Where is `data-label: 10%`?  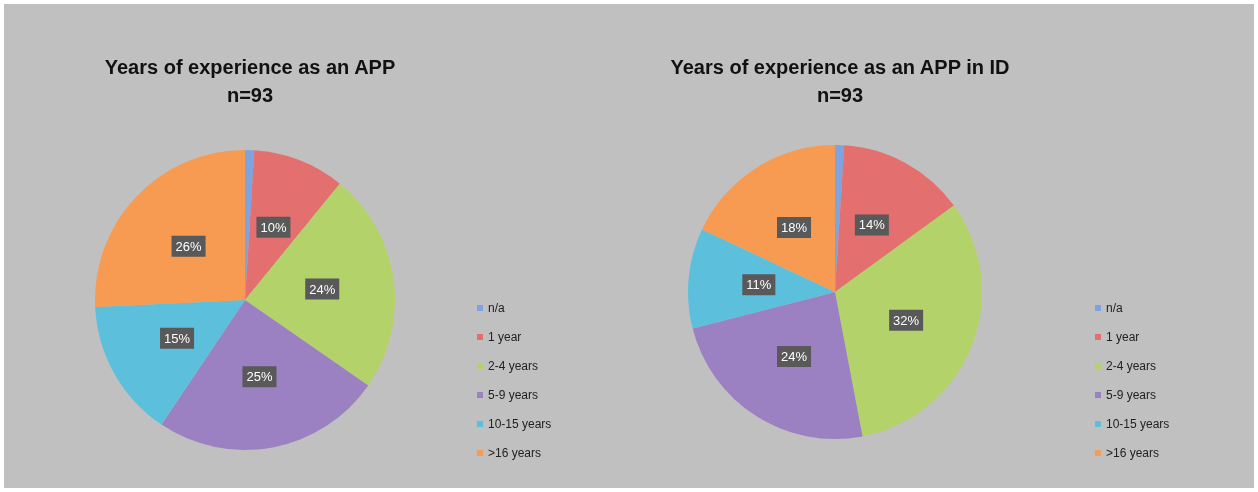 data-label: 10% is located at coordinates (273, 227).